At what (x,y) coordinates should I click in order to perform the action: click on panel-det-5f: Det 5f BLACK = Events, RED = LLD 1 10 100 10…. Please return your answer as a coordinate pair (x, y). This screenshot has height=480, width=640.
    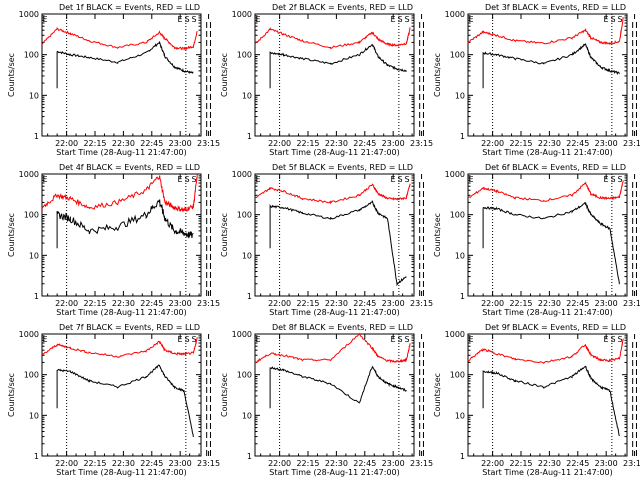
    Looking at the image, I should click on (326, 240).